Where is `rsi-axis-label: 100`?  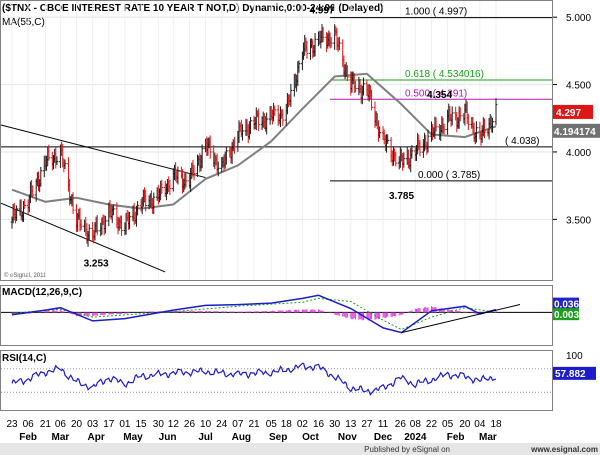 rsi-axis-label: 100 is located at coordinates (574, 356).